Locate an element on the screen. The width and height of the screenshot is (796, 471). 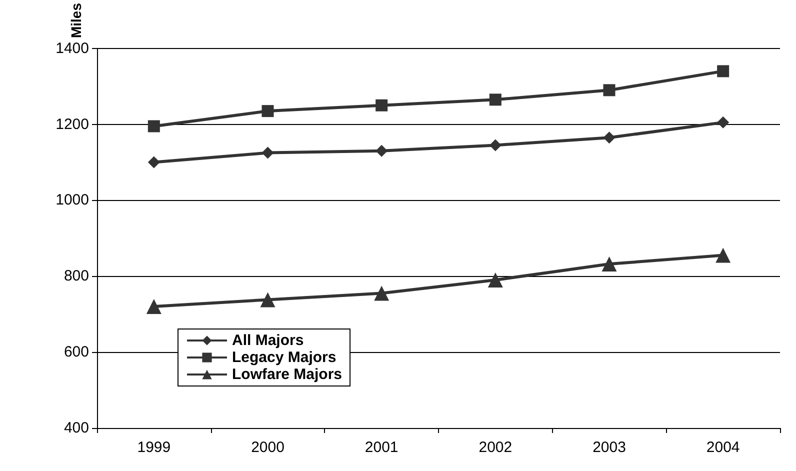
x-tick-label: 2001 is located at coordinates (381, 447).